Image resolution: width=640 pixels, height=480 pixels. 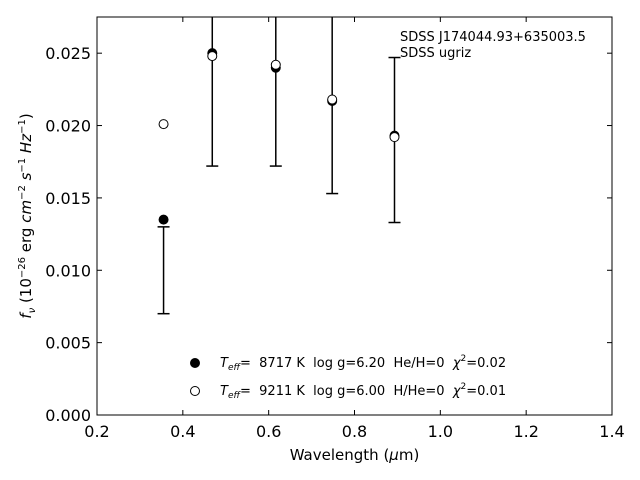 What do you see at coordinates (68, 270) in the screenshot?
I see `y-tick-label: 0.010` at bounding box center [68, 270].